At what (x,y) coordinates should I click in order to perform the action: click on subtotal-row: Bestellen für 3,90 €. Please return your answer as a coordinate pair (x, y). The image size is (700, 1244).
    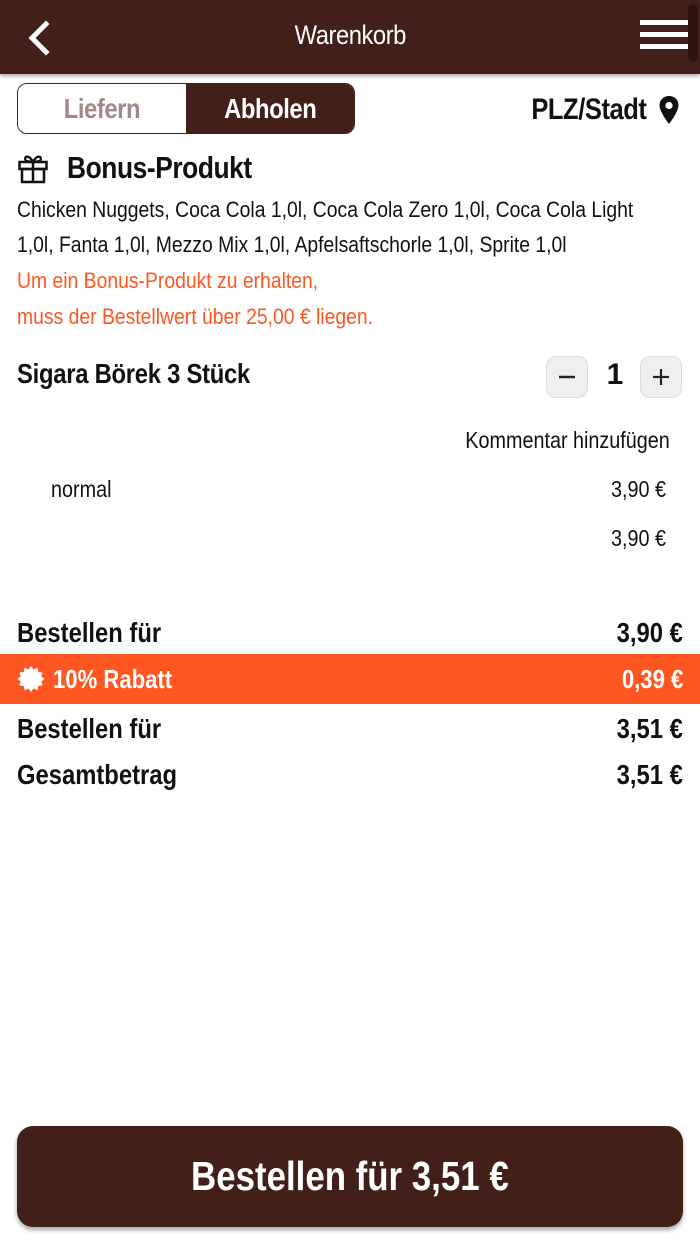
    Looking at the image, I should click on (350, 633).